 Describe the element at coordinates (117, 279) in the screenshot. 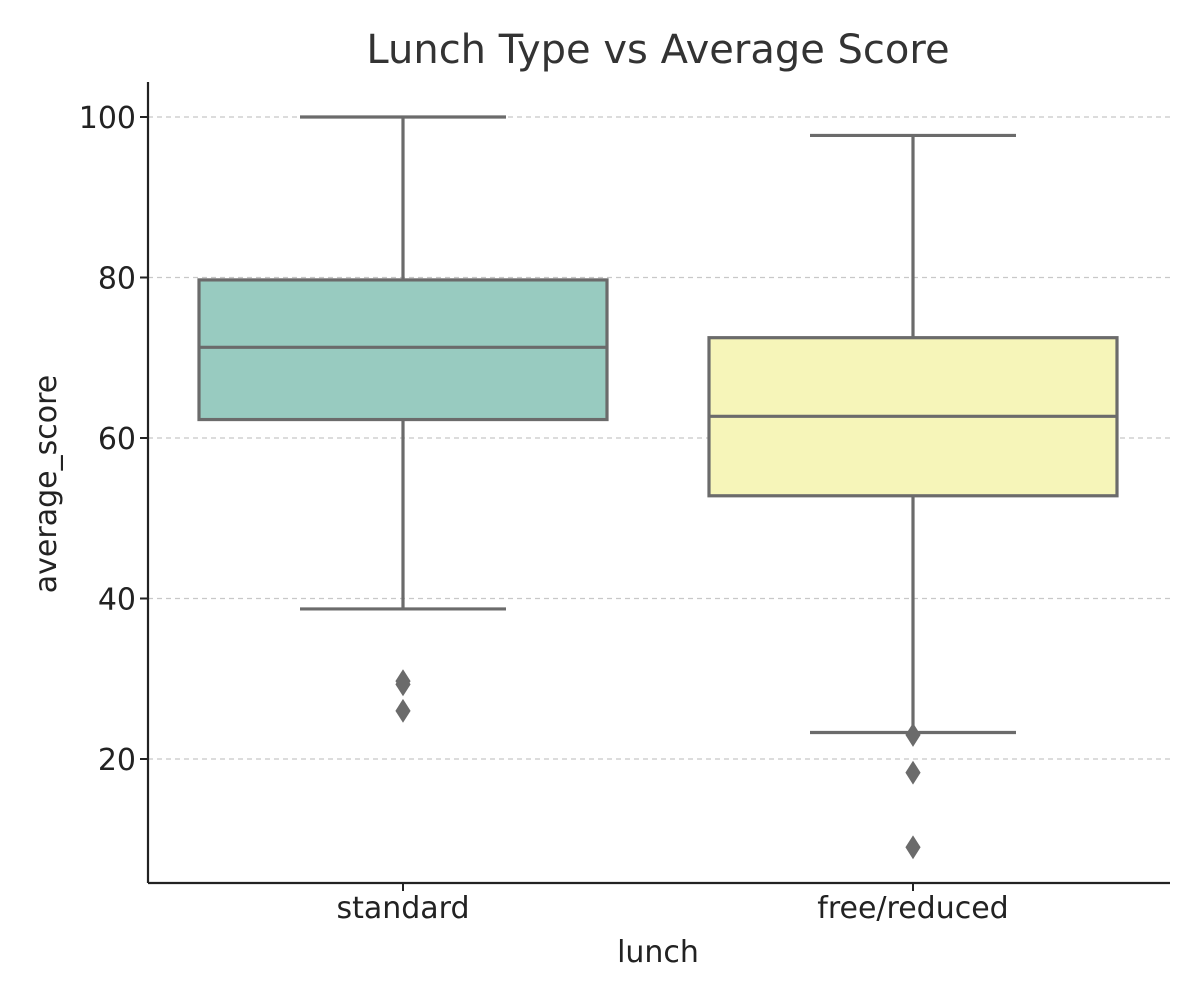

I see `y-tick-label-80: 80` at that location.